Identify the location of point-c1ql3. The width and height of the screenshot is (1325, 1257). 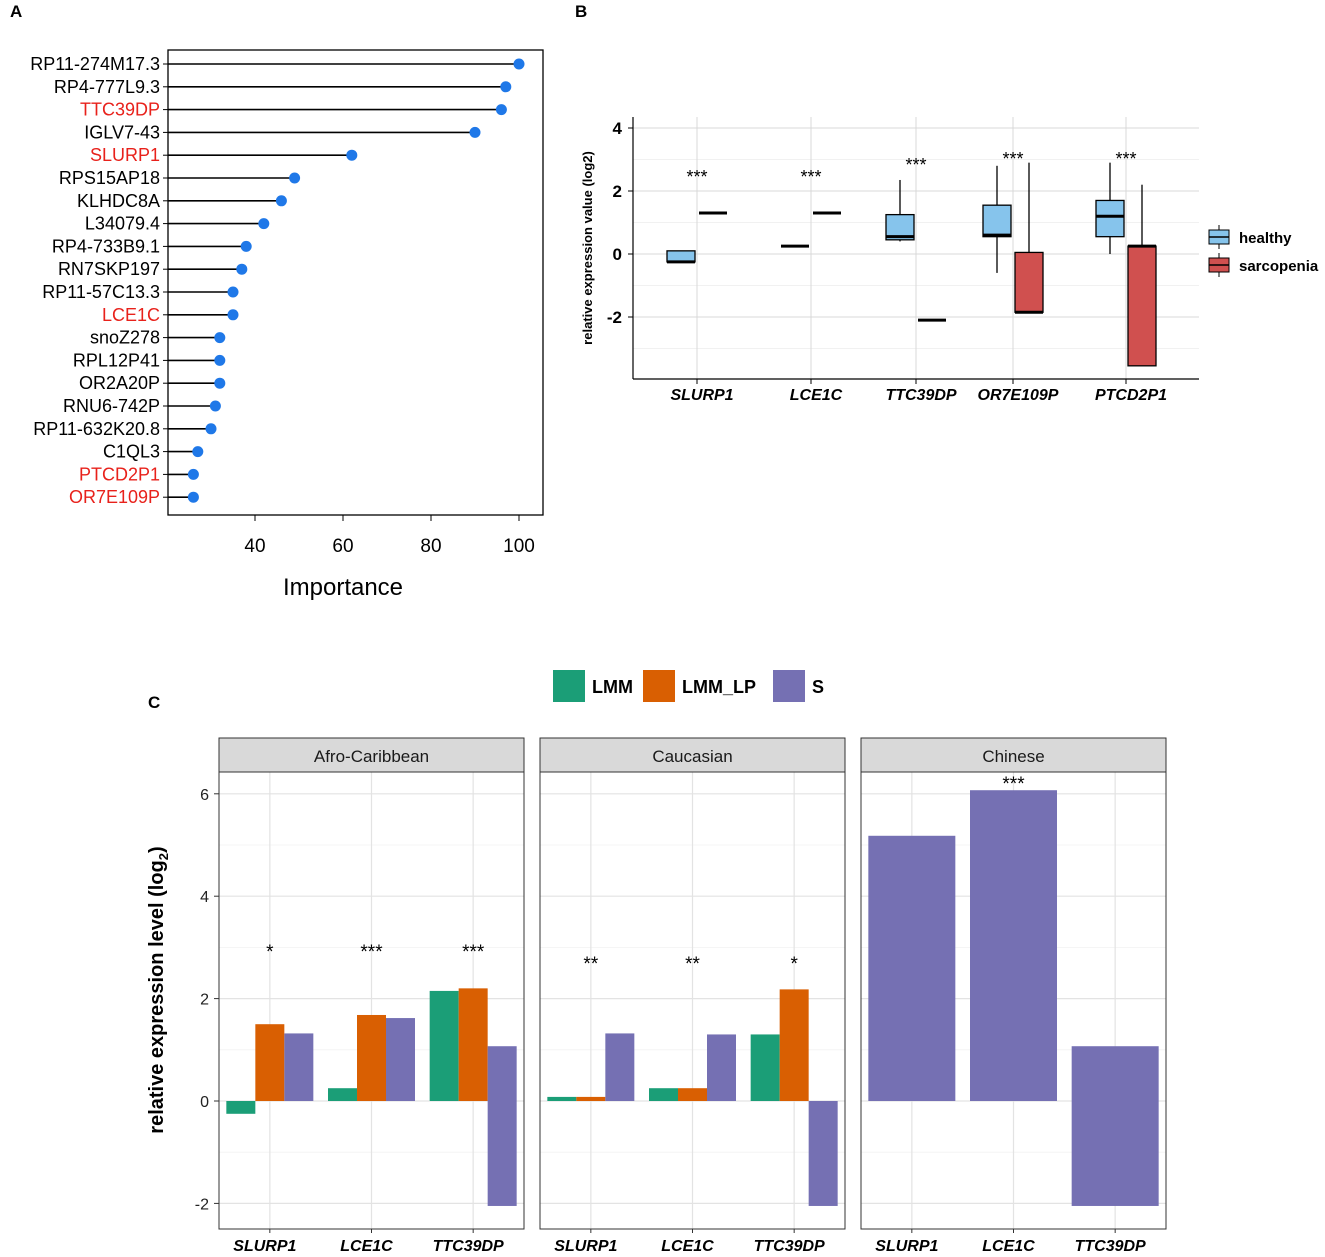
(198, 452).